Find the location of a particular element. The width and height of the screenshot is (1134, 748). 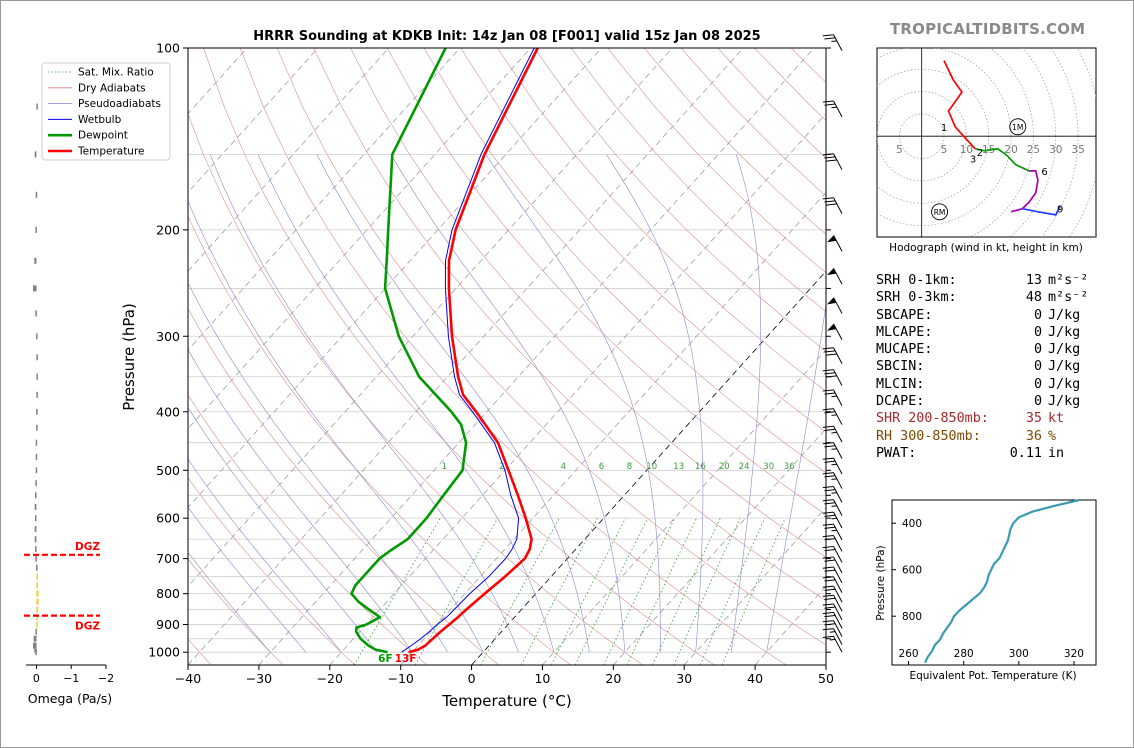

theta-e-xlabel: Equivalent Pot. Temperature (K) is located at coordinates (992, 676).